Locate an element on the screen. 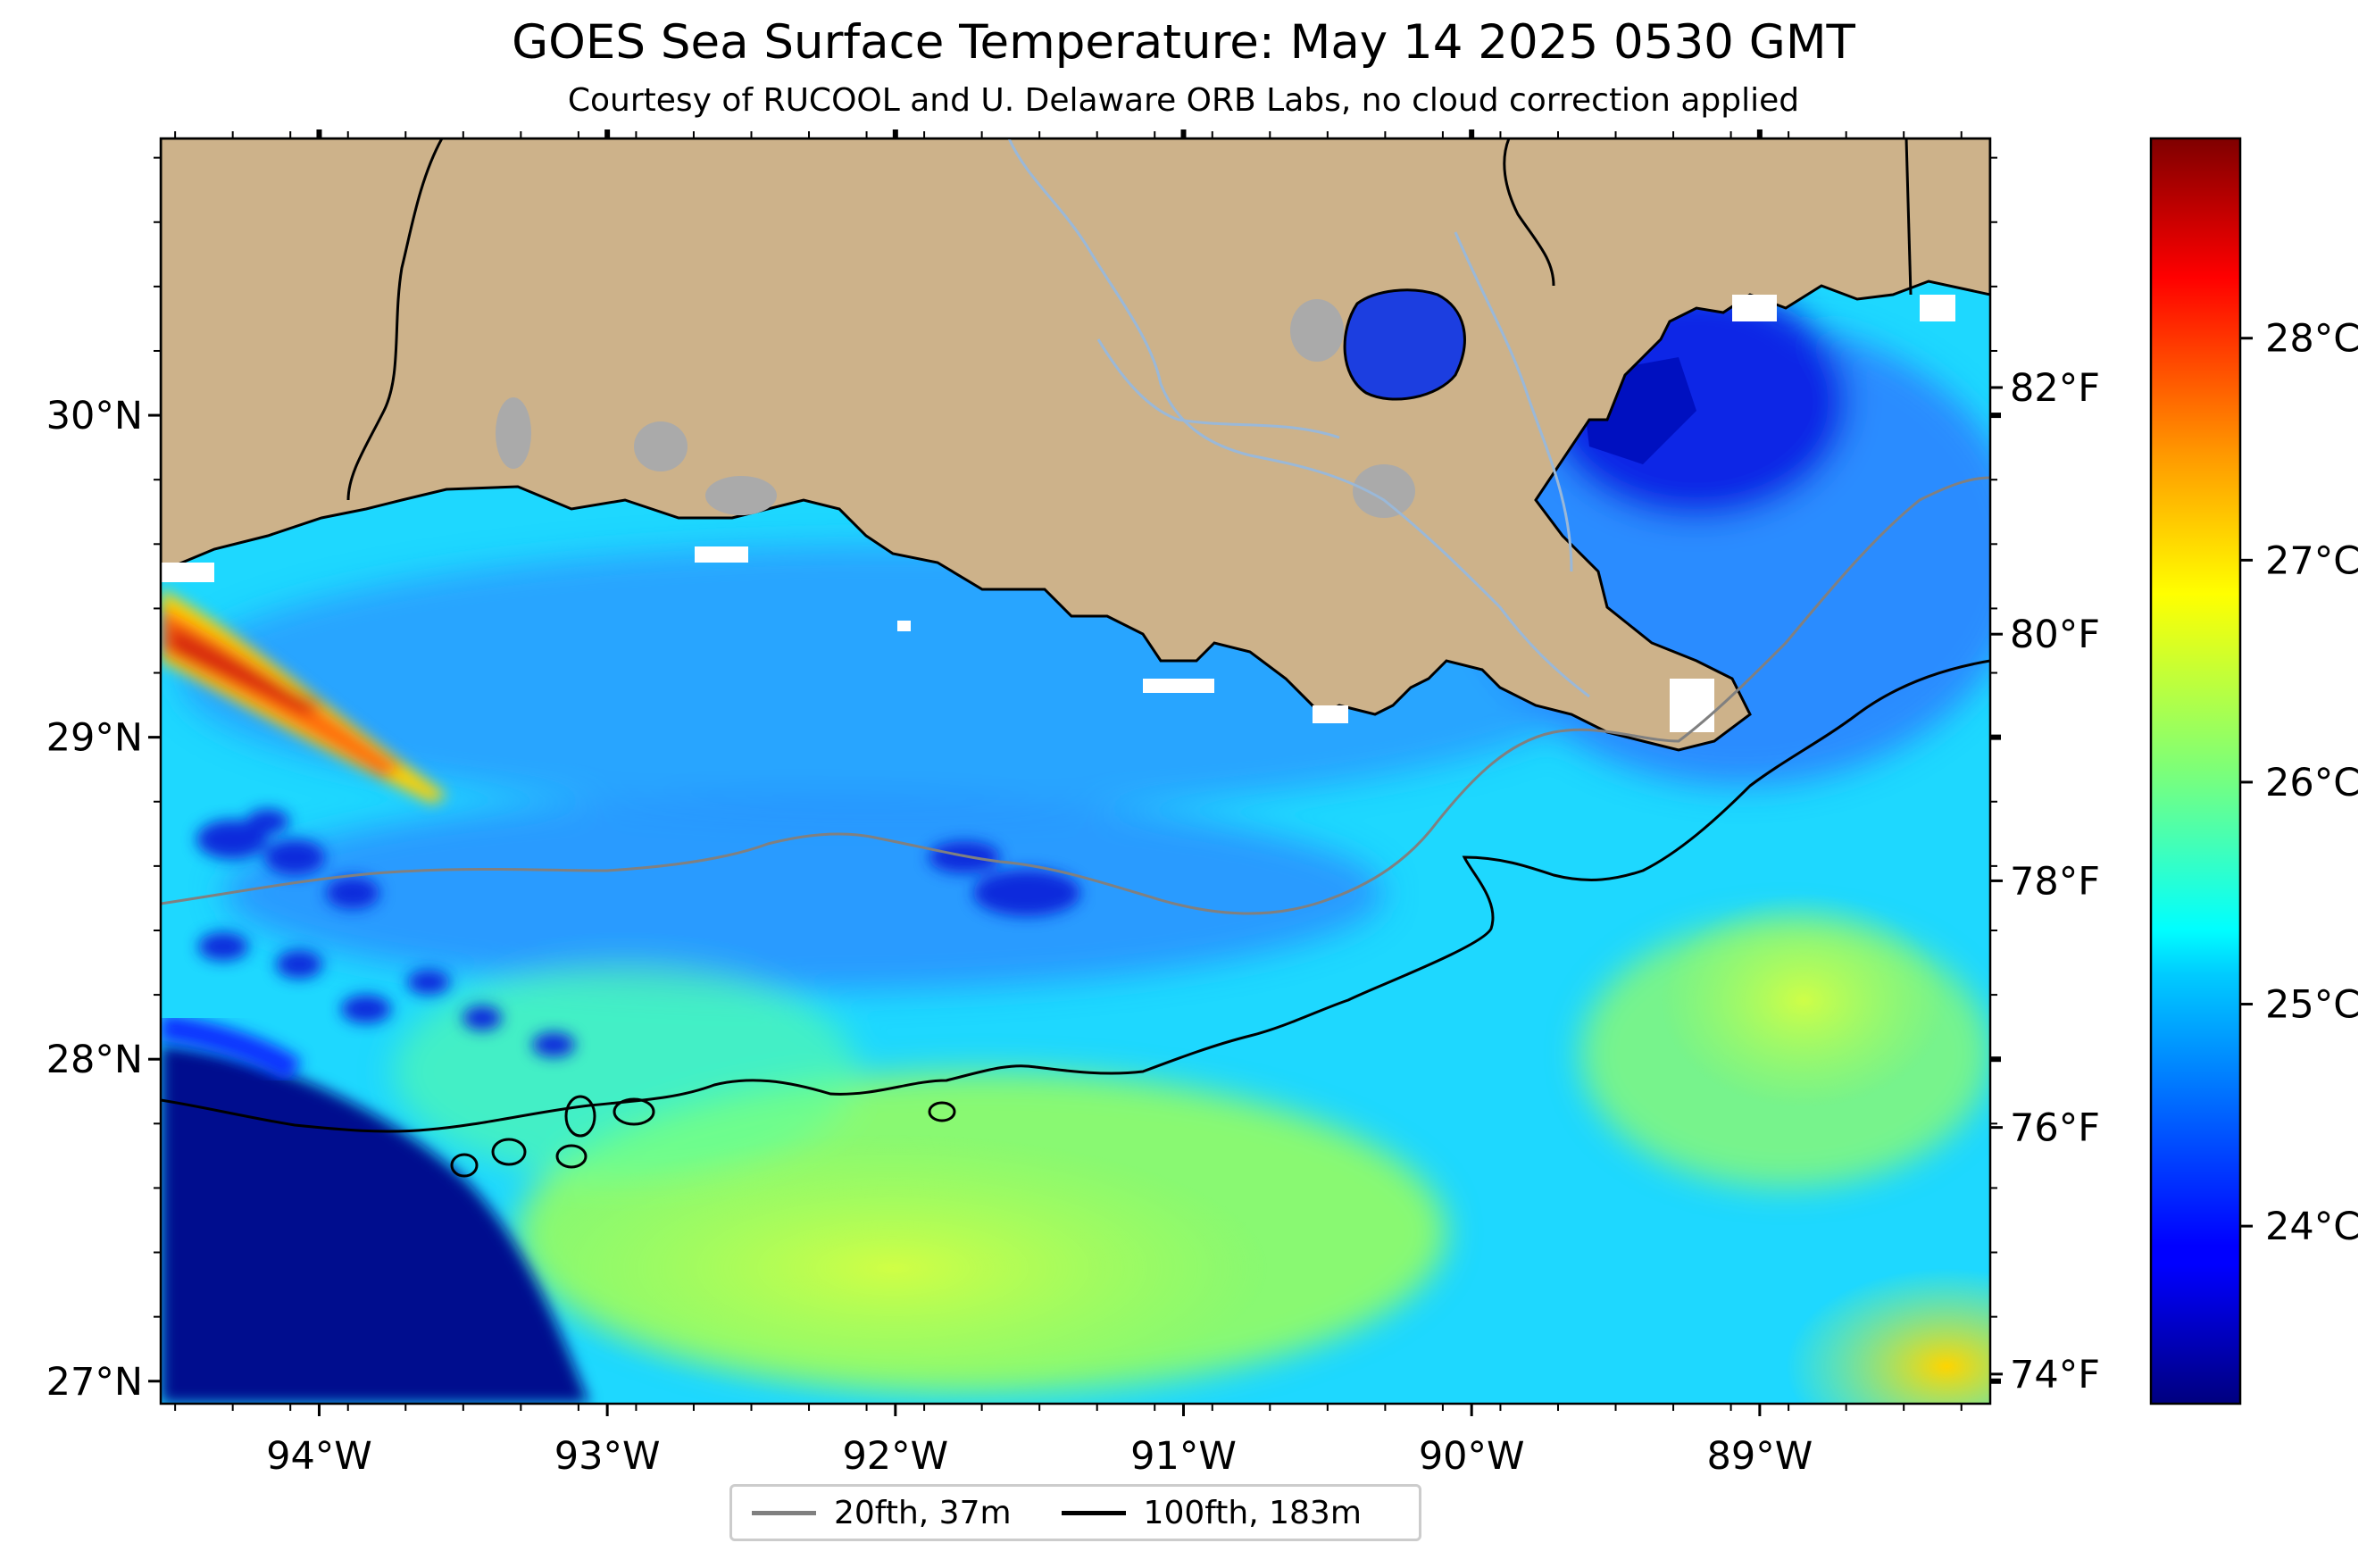  colorbar-gradient is located at coordinates (2195, 771).